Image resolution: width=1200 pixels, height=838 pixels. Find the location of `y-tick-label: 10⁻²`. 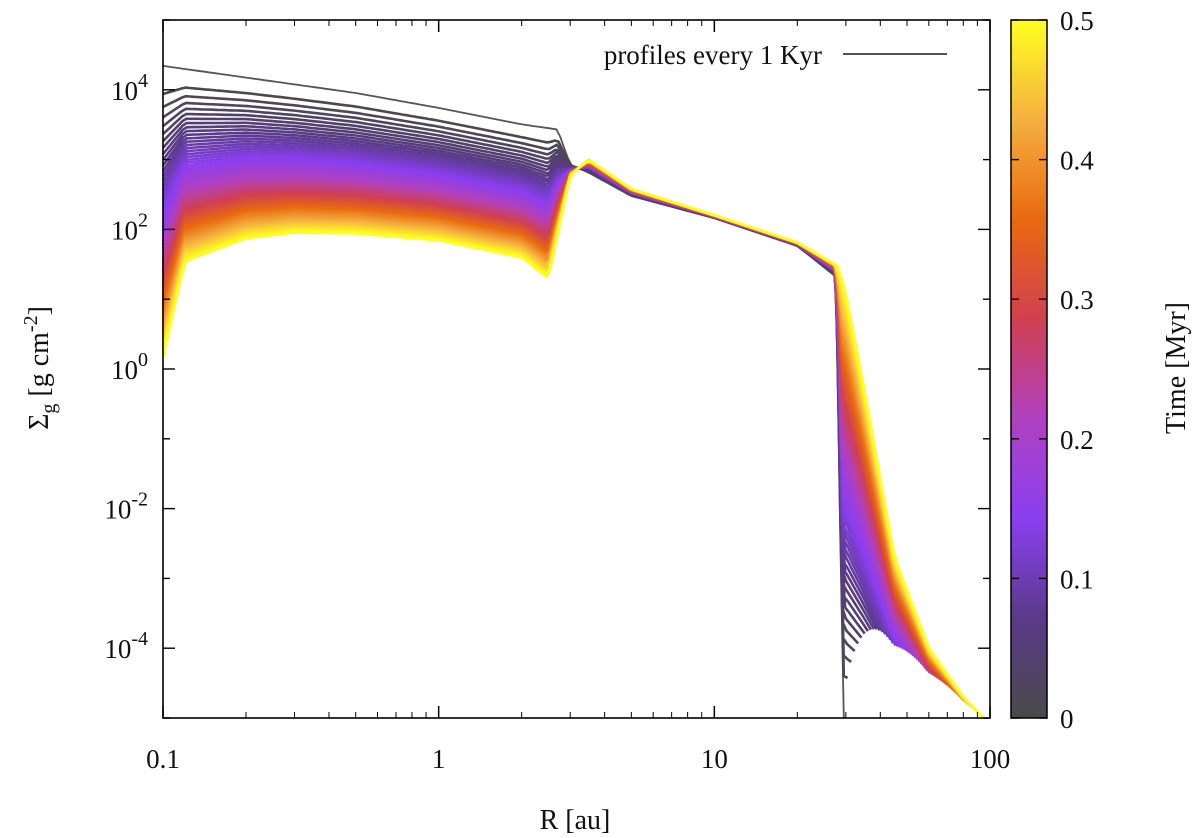

y-tick-label: 10⁻² is located at coordinates (126, 507).